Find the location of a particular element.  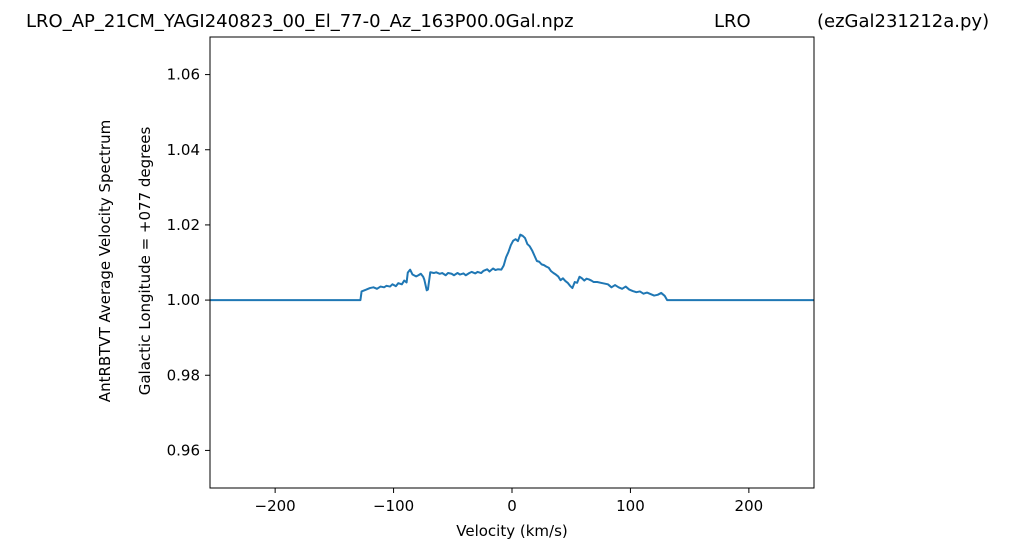

y-tick-label: 0.96 is located at coordinates (183, 450).